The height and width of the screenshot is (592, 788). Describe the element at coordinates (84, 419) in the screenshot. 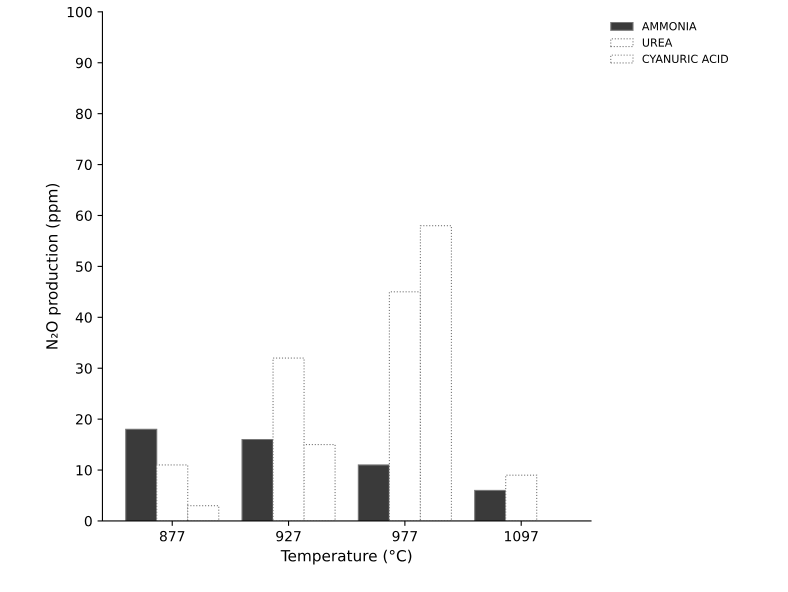

I see `y-tick-label: 20` at that location.